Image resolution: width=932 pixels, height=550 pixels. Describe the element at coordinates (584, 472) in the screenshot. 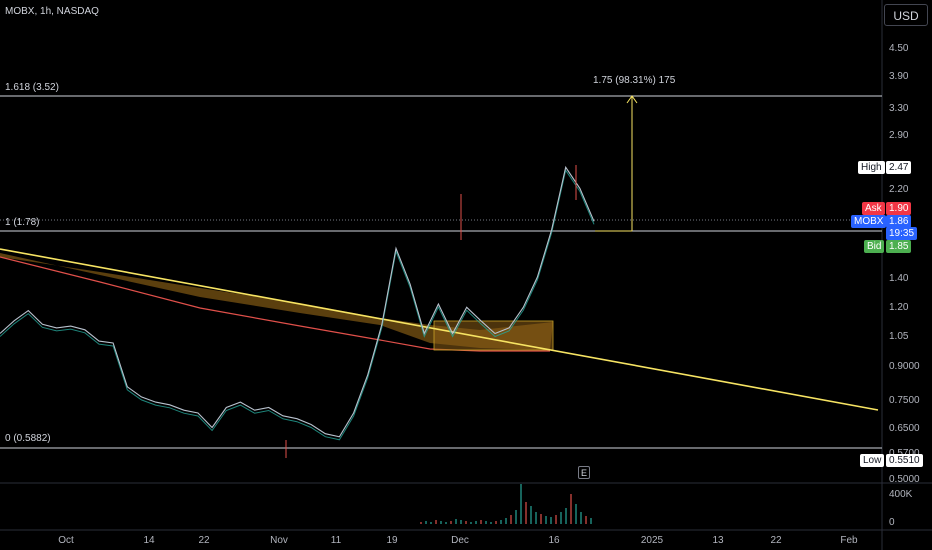

I see `earnings-marker: E` at that location.